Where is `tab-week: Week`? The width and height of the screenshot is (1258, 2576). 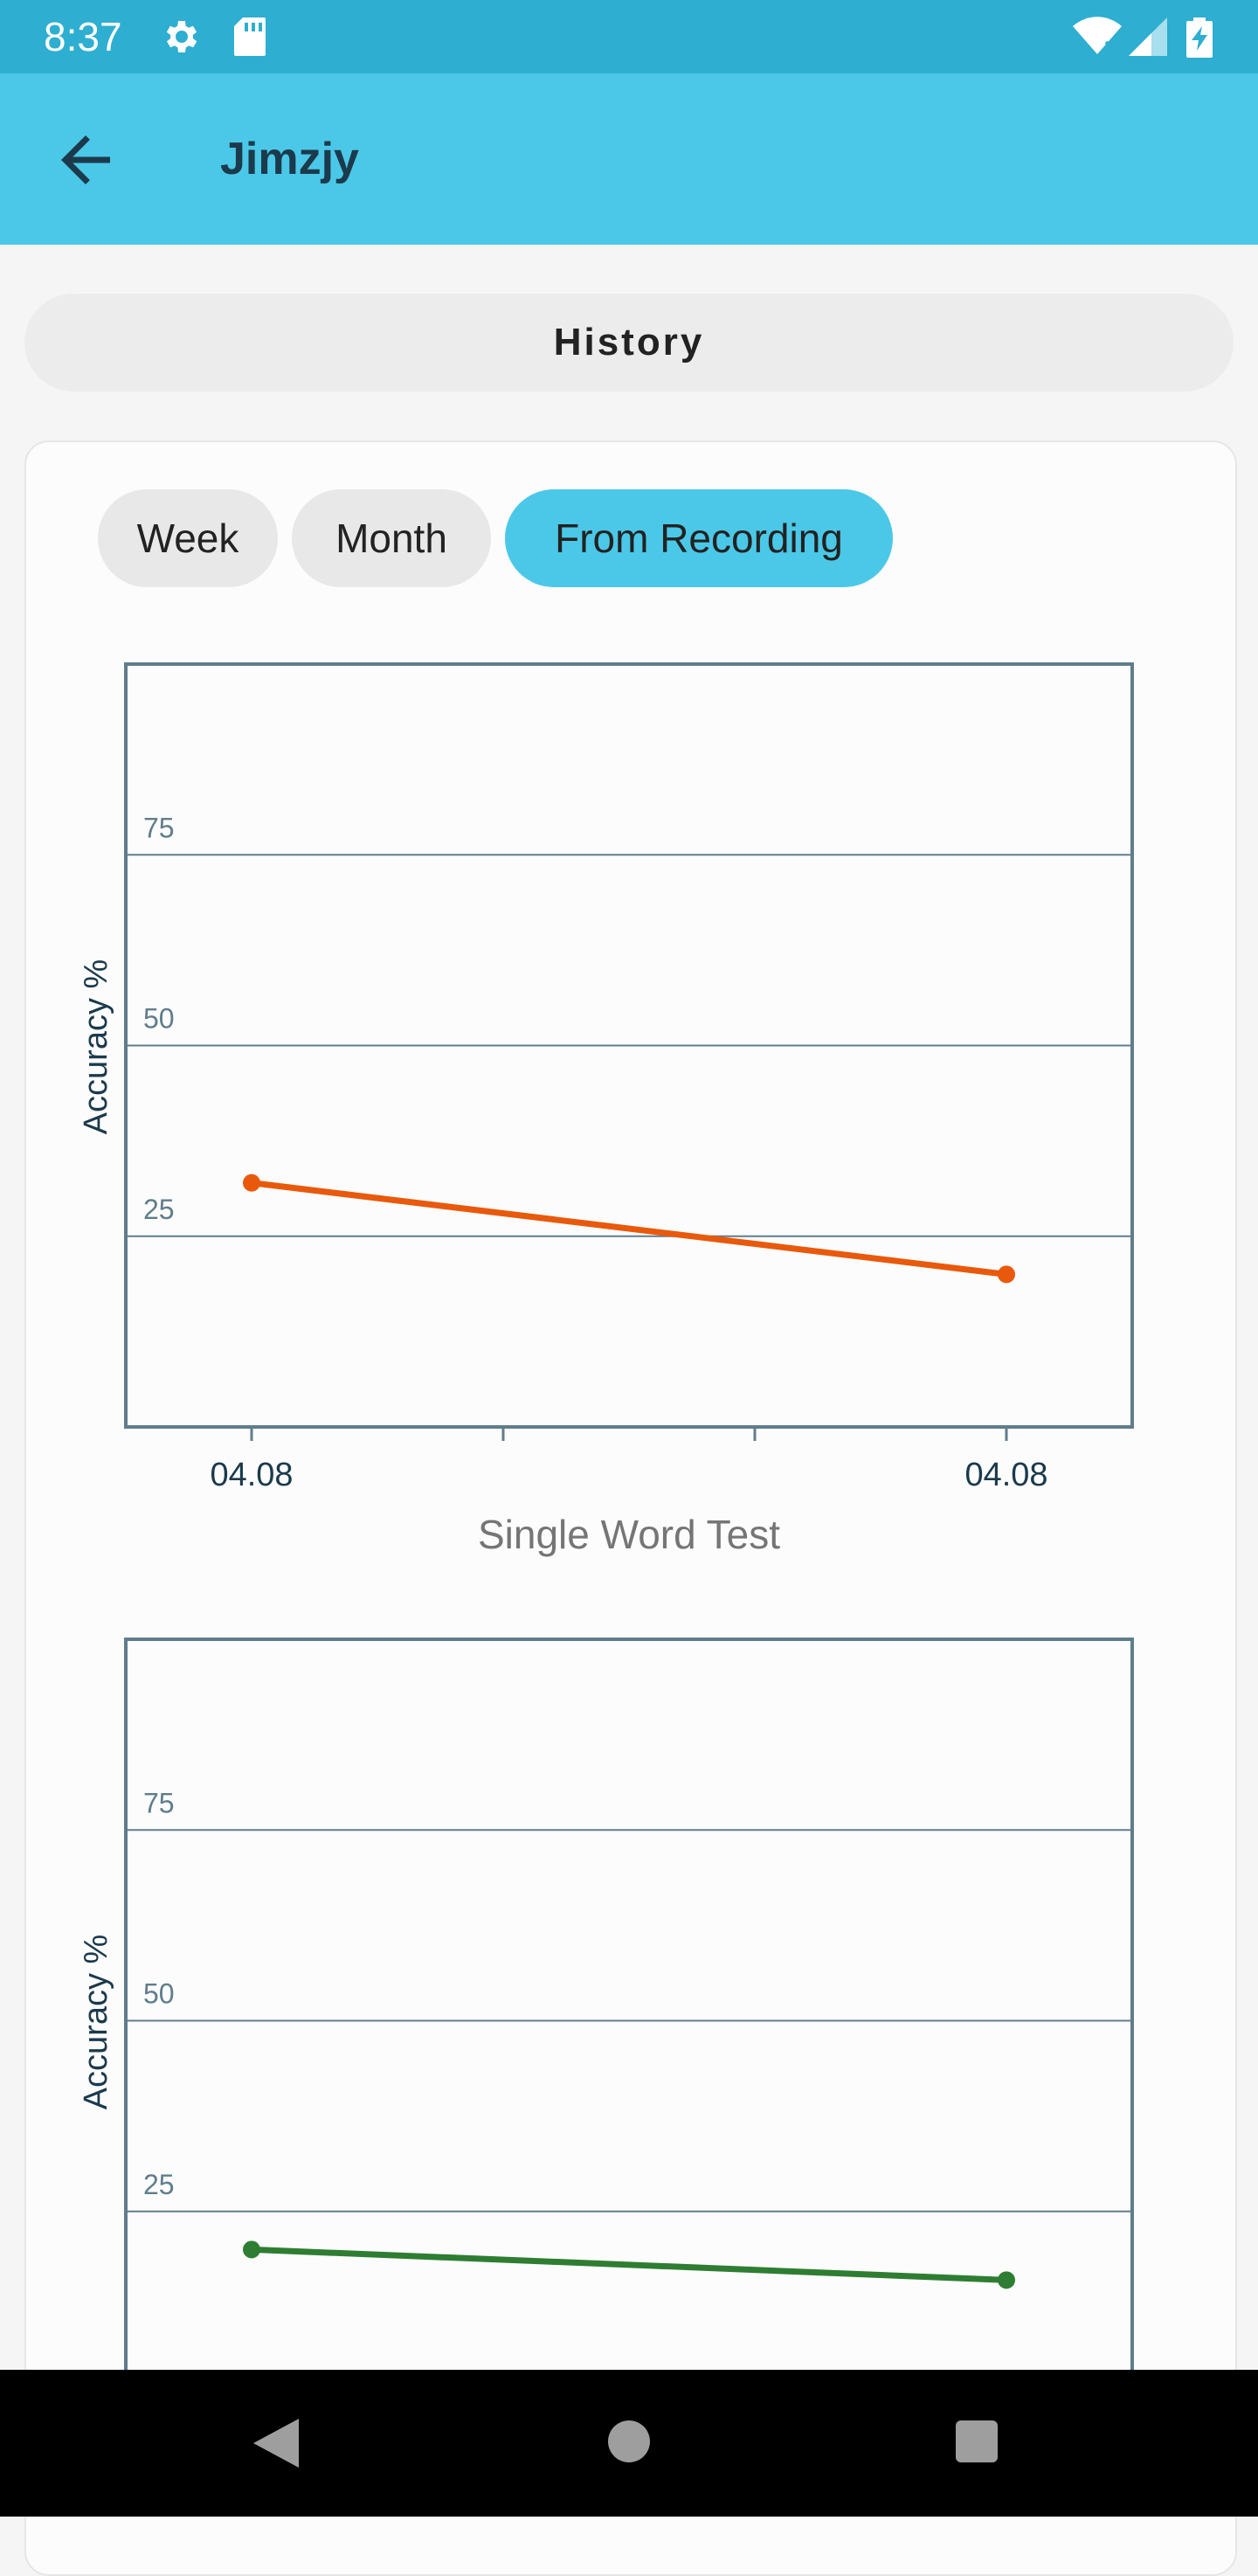
tab-week: Week is located at coordinates (188, 538).